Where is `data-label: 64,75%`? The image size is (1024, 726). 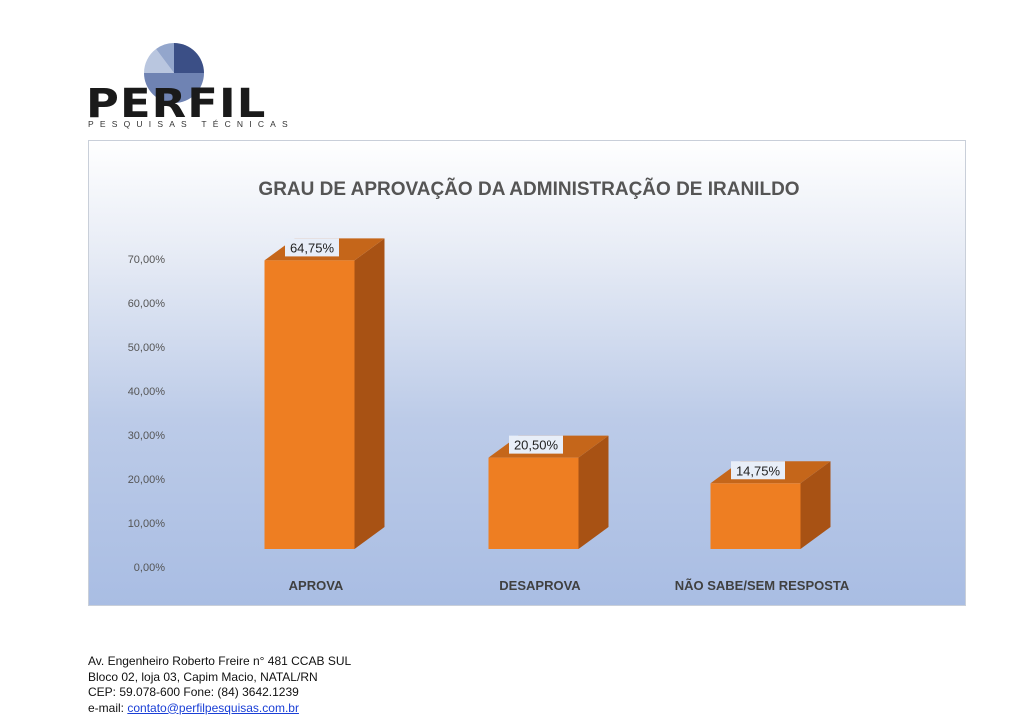
data-label: 64,75% is located at coordinates (312, 247).